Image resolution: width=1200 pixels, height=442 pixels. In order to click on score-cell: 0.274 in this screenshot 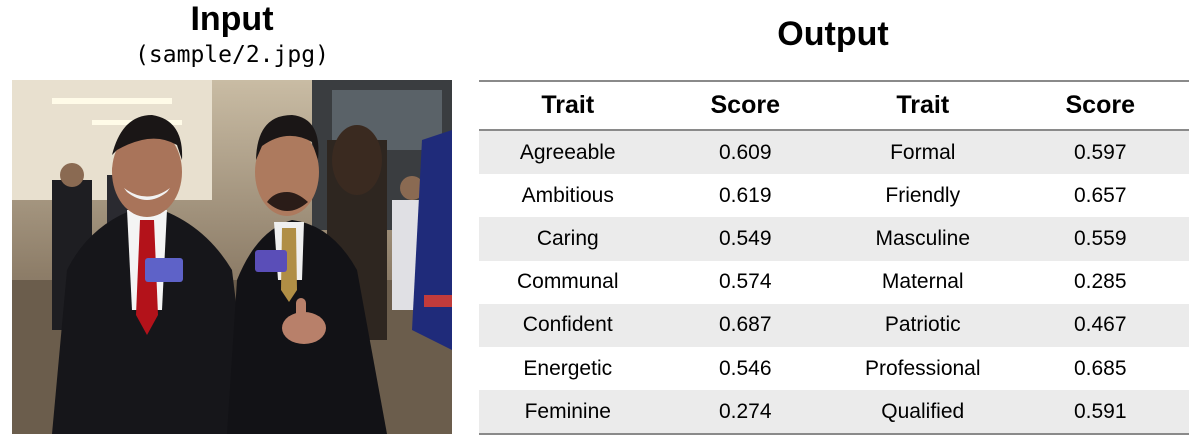, I will do `click(745, 412)`.